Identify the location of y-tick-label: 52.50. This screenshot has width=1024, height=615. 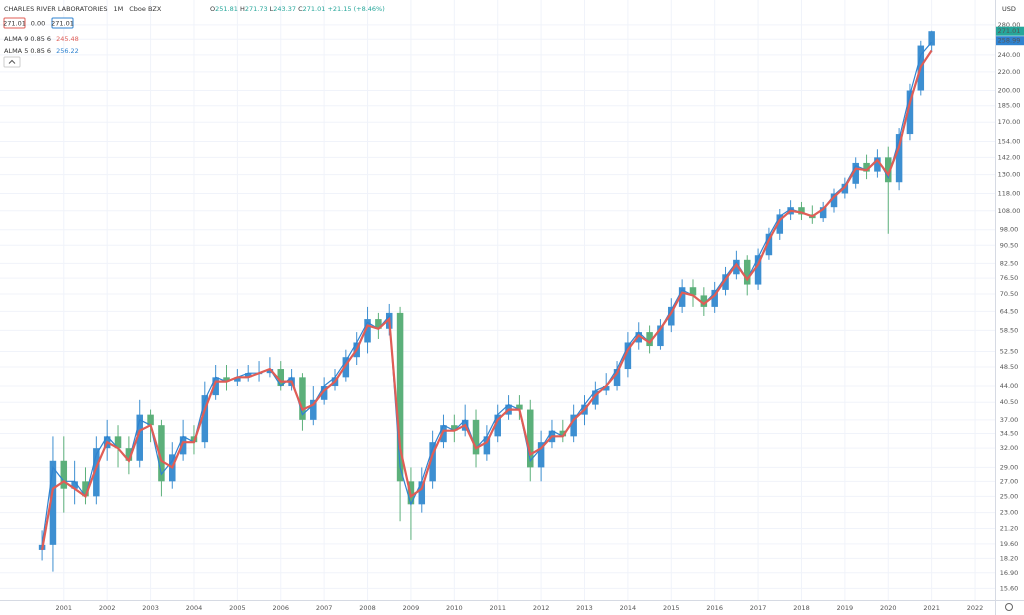
(1009, 352).